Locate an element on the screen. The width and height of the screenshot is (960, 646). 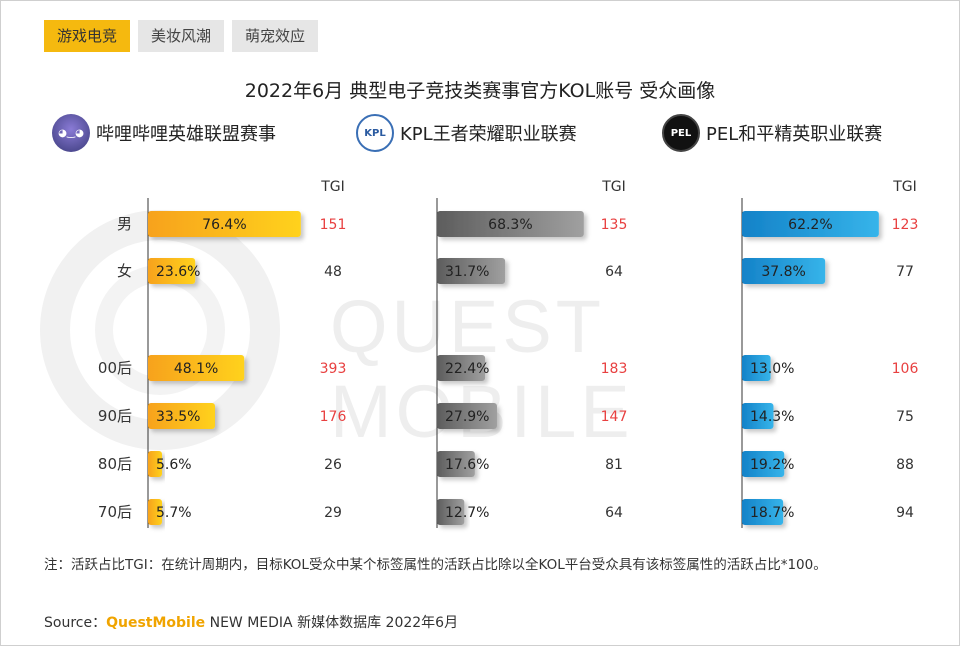
source-brand: QuestMobile is located at coordinates (156, 623).